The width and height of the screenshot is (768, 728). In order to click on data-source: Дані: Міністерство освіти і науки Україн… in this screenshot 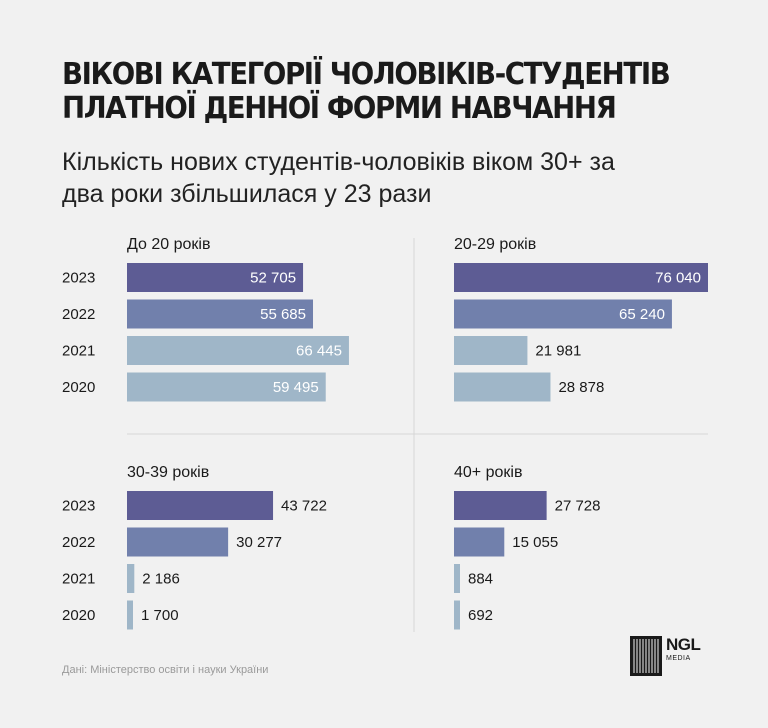, I will do `click(165, 670)`.